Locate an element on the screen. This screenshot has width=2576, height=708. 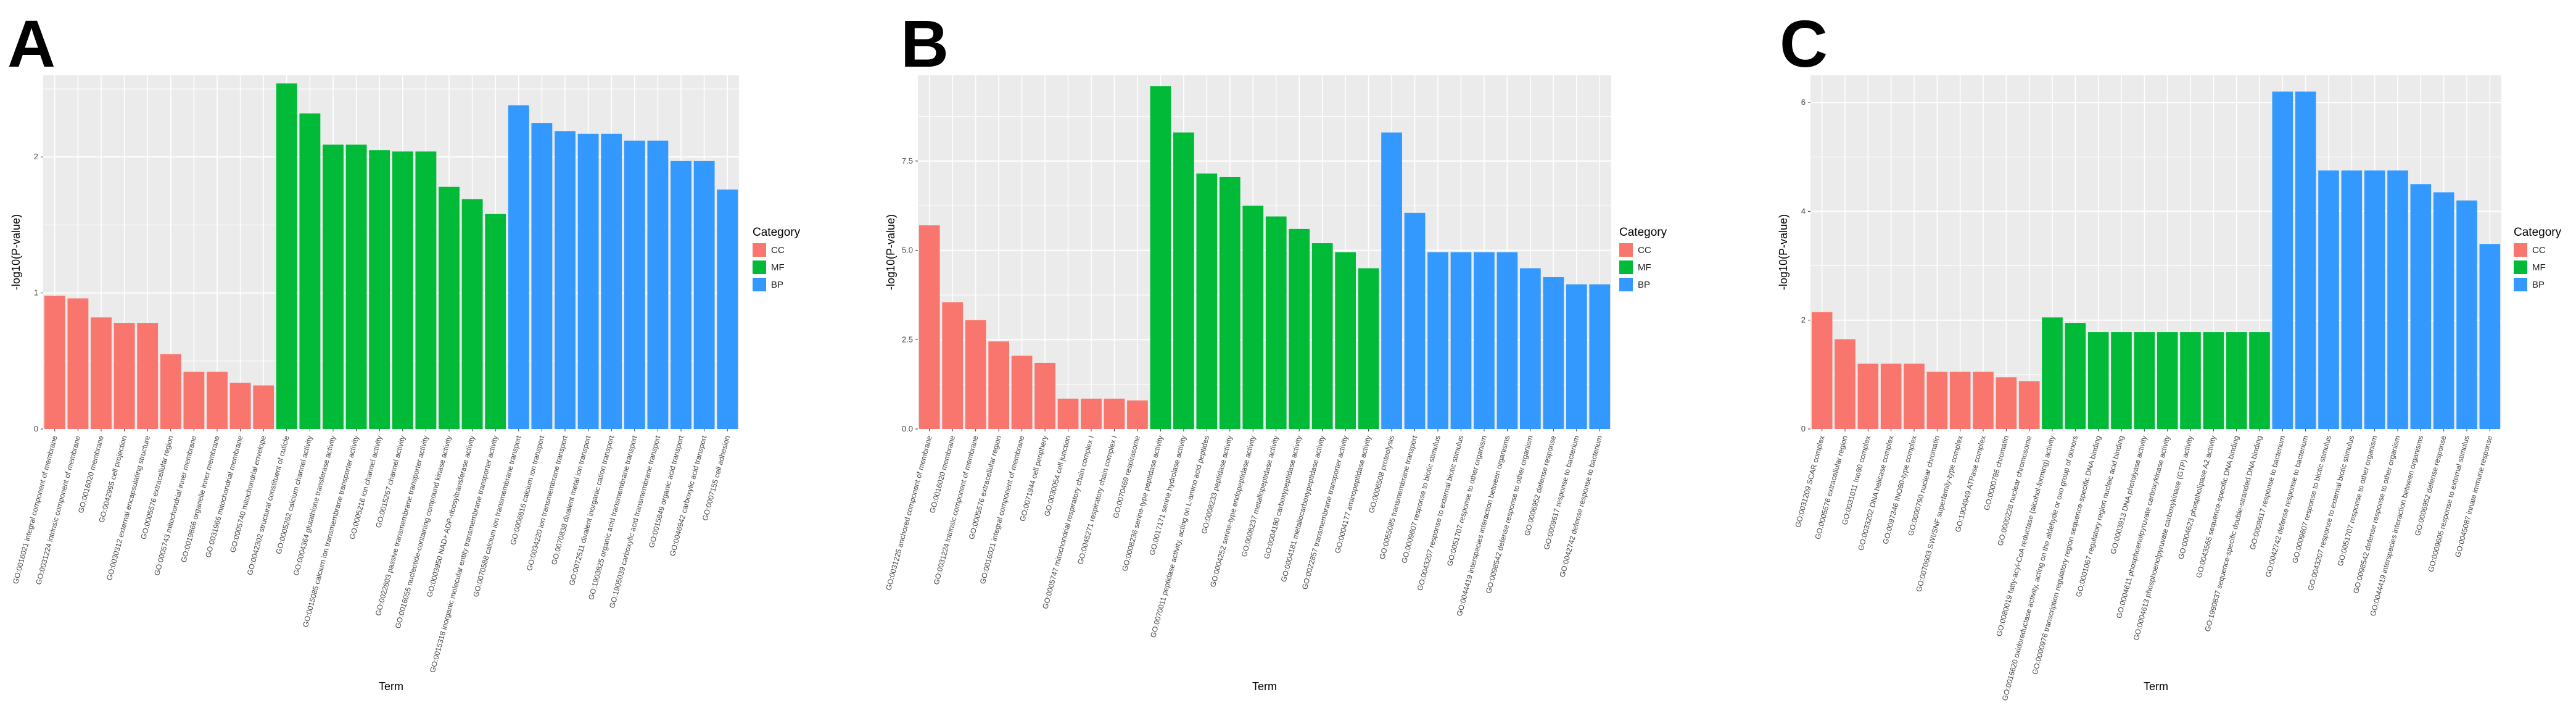
x-tick-label: GO:0042742 defense response to bacterium is located at coordinates (2287, 506).